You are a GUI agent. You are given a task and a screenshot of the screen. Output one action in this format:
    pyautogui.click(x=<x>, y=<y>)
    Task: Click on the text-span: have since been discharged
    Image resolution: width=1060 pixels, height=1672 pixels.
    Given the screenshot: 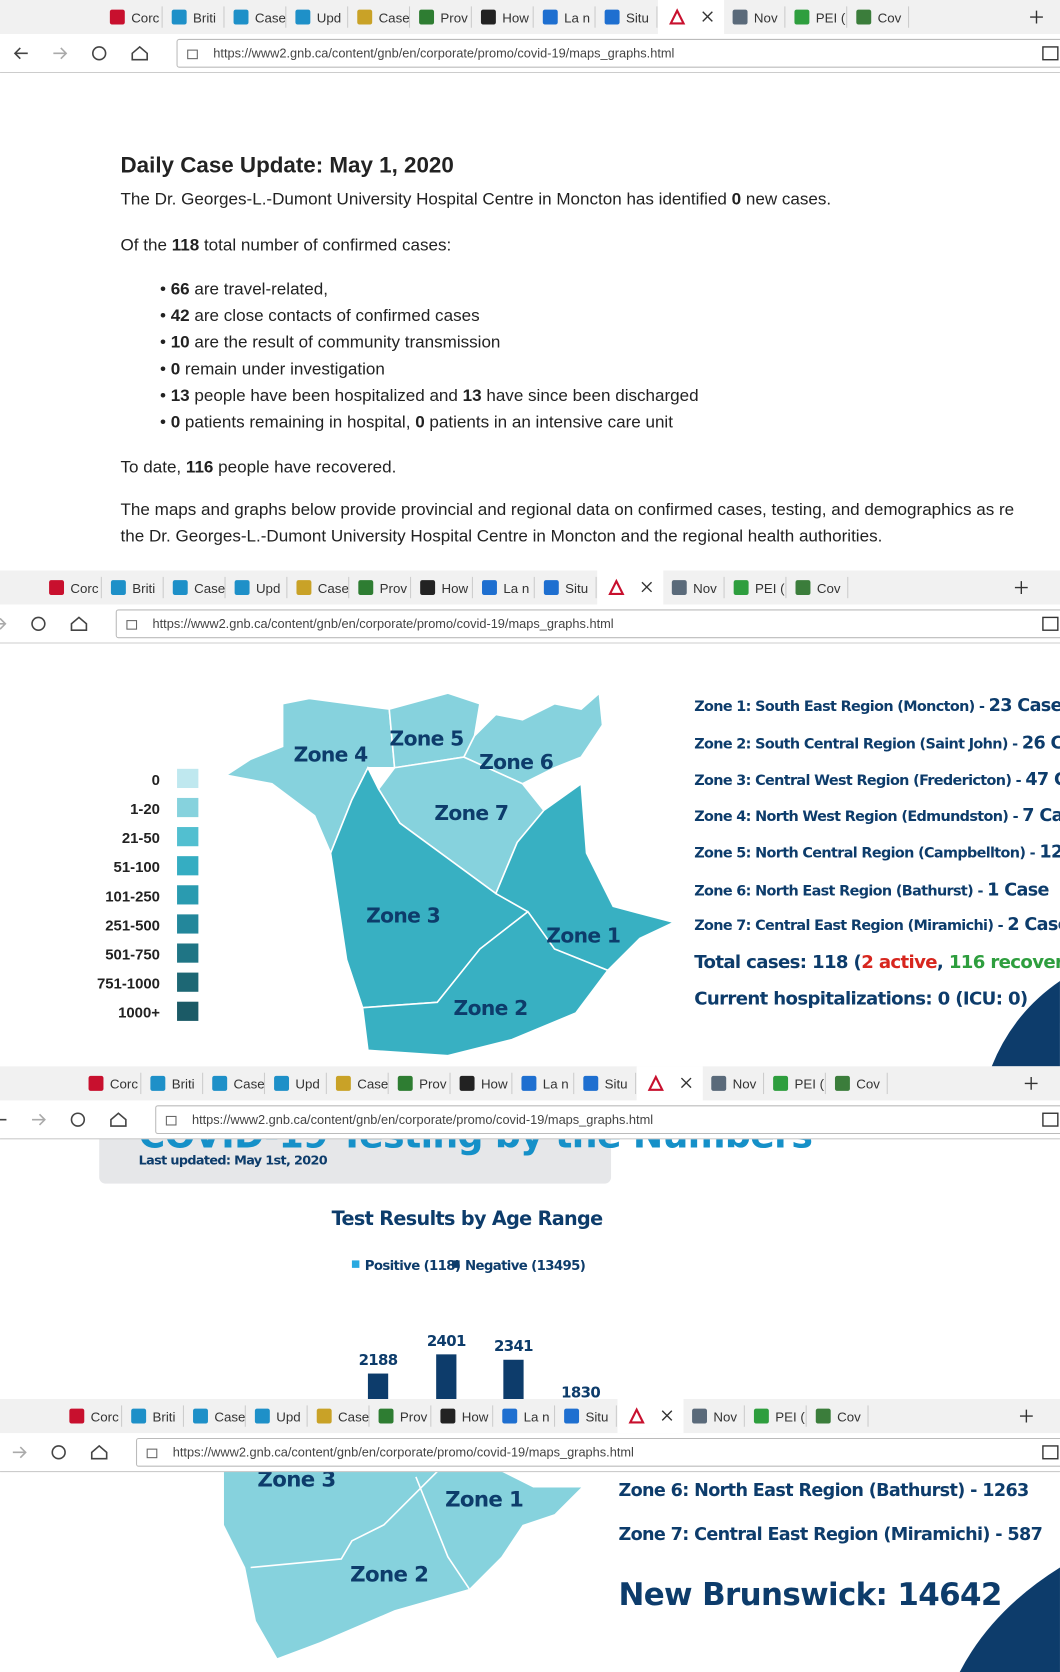 What is the action you would take?
    pyautogui.click(x=590, y=395)
    